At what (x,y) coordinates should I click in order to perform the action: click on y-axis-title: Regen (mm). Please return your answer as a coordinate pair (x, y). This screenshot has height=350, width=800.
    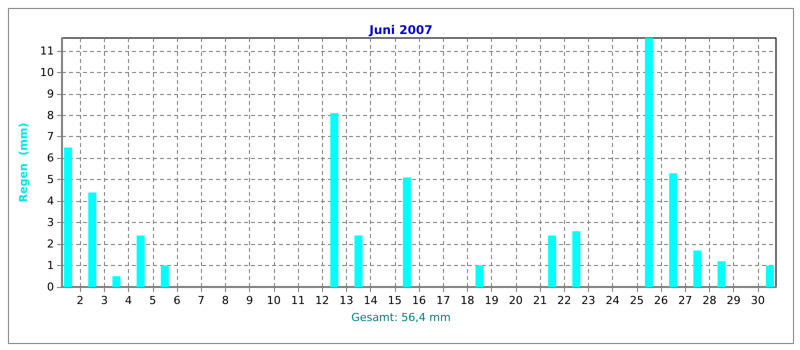
    Looking at the image, I should click on (23, 162).